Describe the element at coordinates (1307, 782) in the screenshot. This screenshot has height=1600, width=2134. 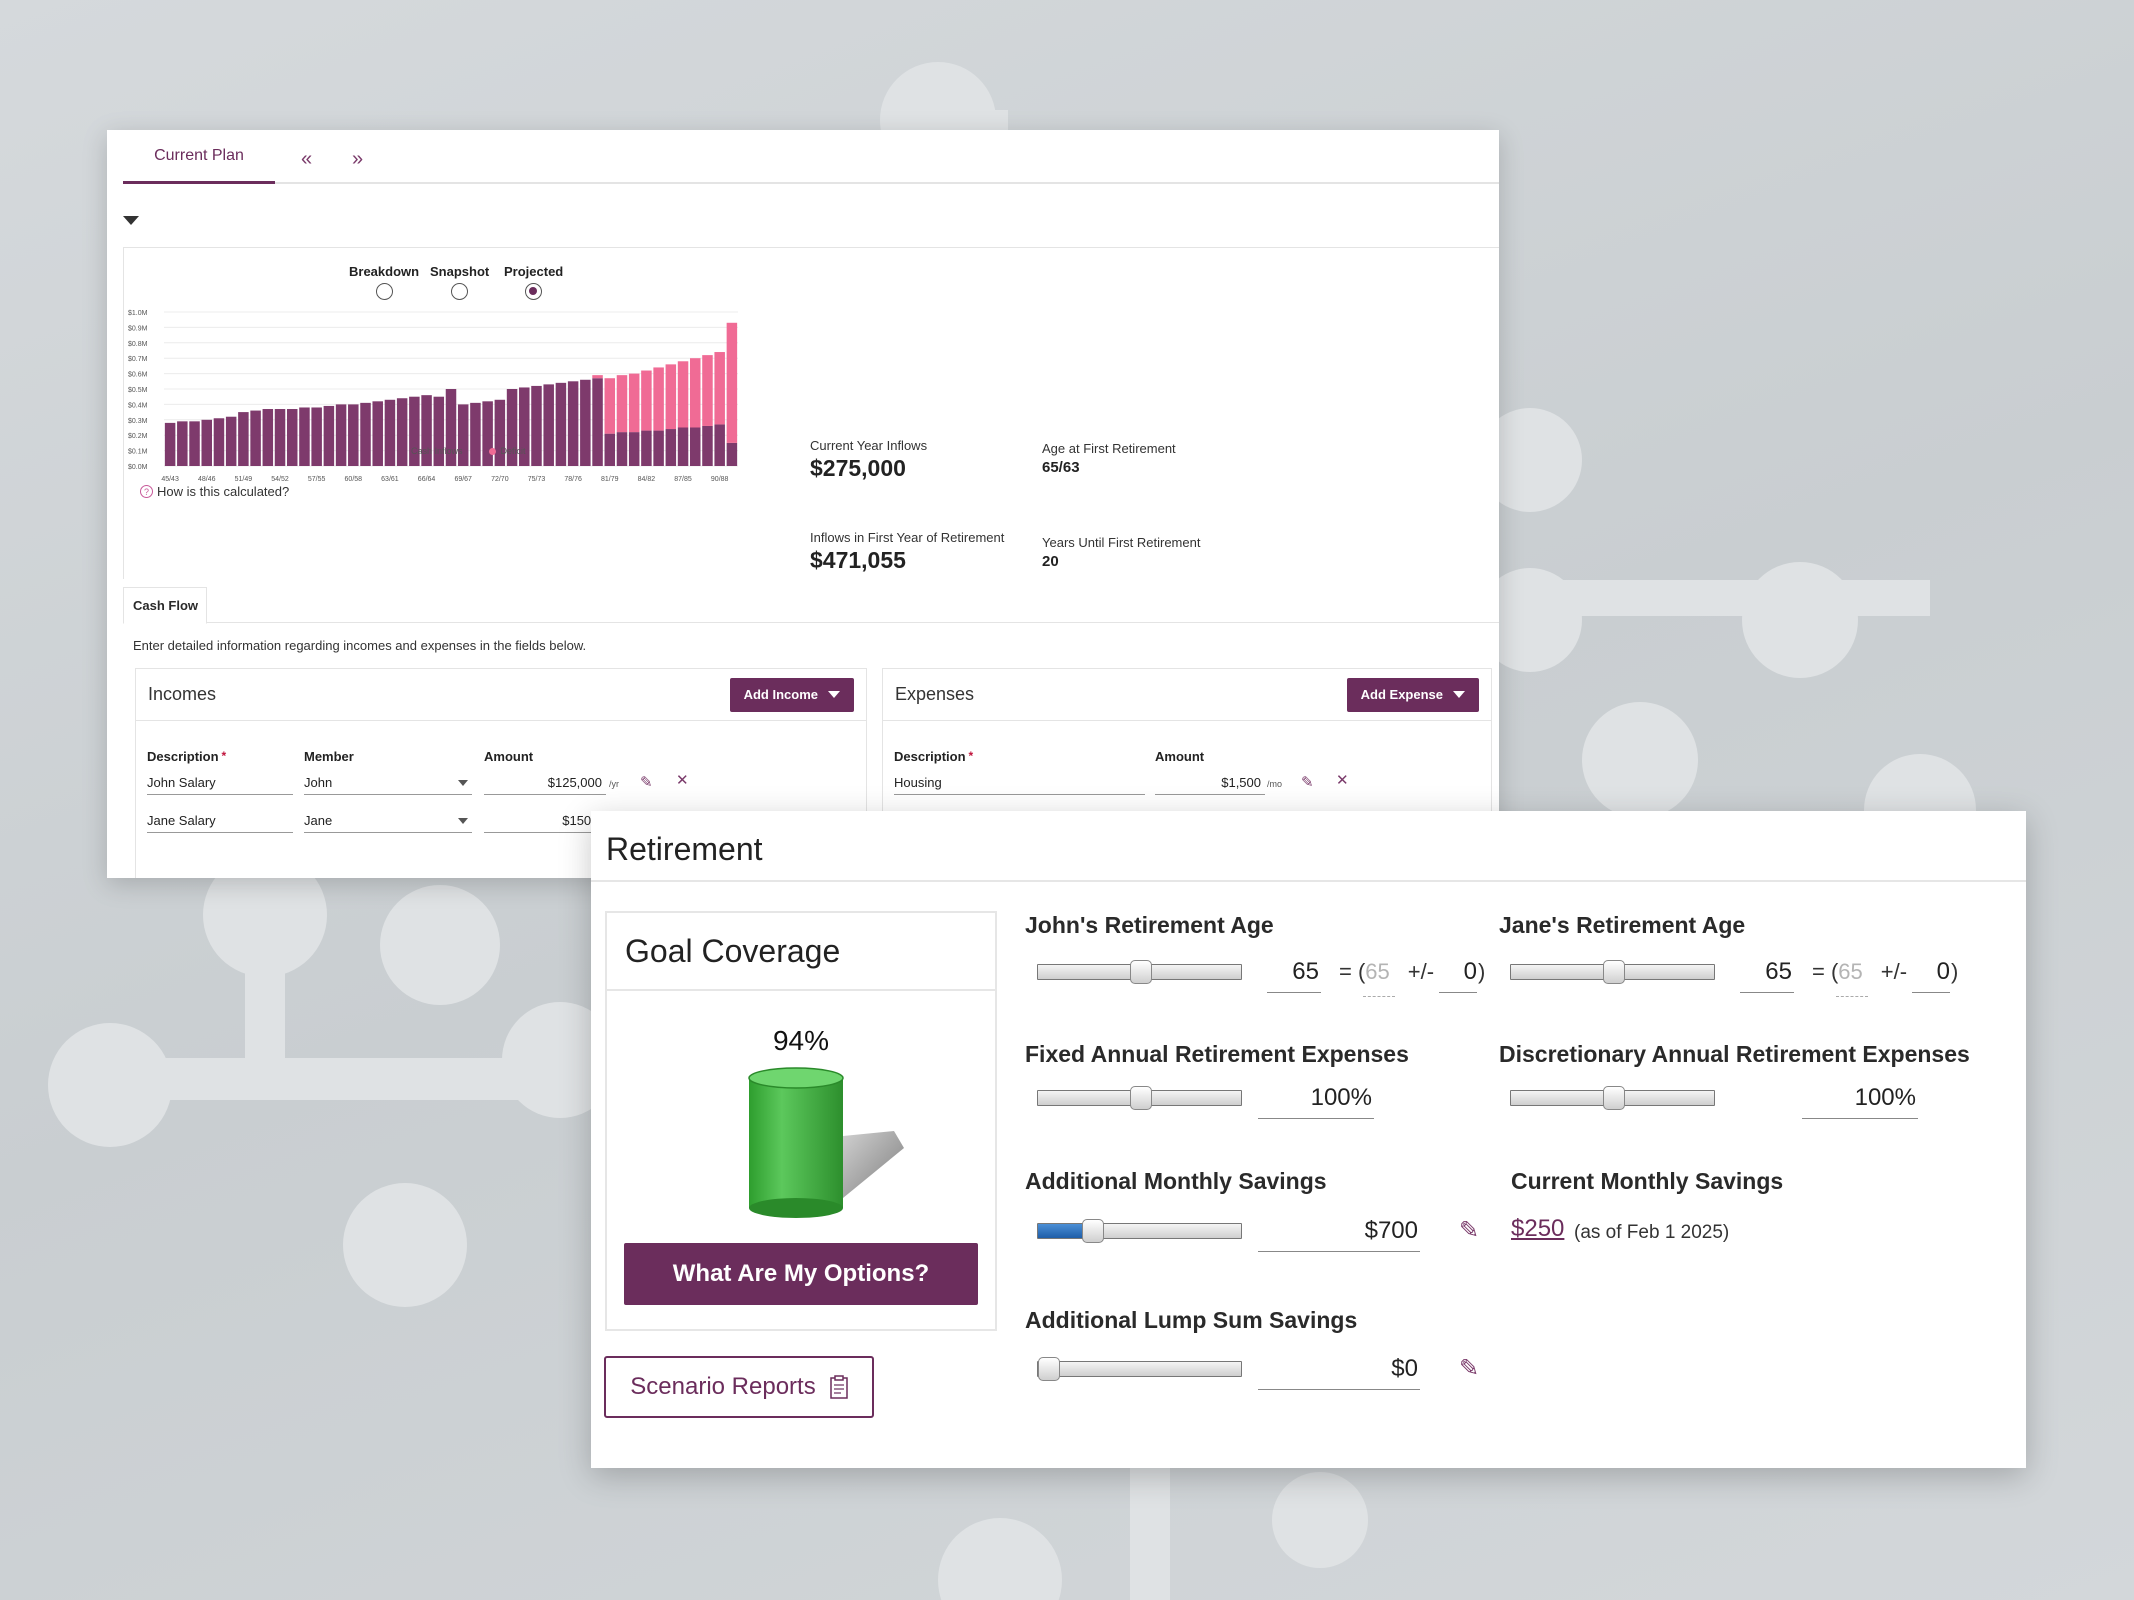
I see `edit-expense-icon: ✎` at that location.